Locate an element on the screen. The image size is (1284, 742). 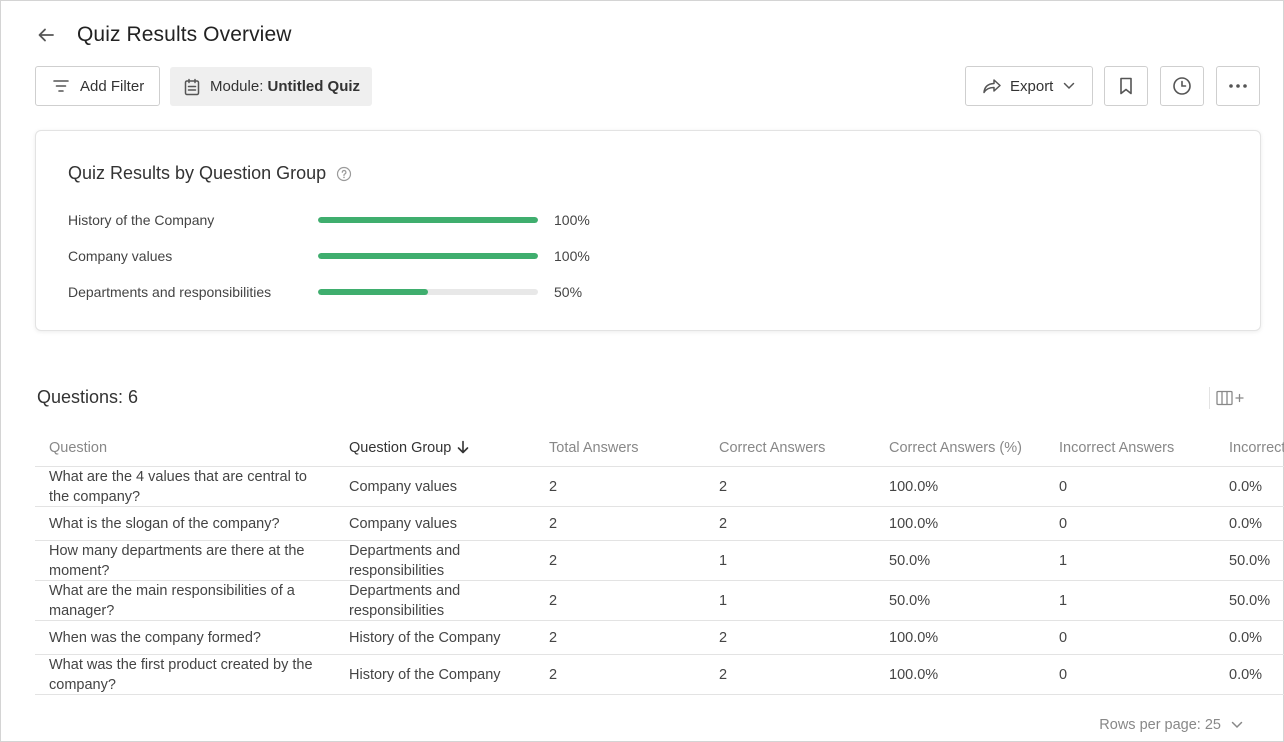
filter-lines-icon is located at coordinates (61, 86).